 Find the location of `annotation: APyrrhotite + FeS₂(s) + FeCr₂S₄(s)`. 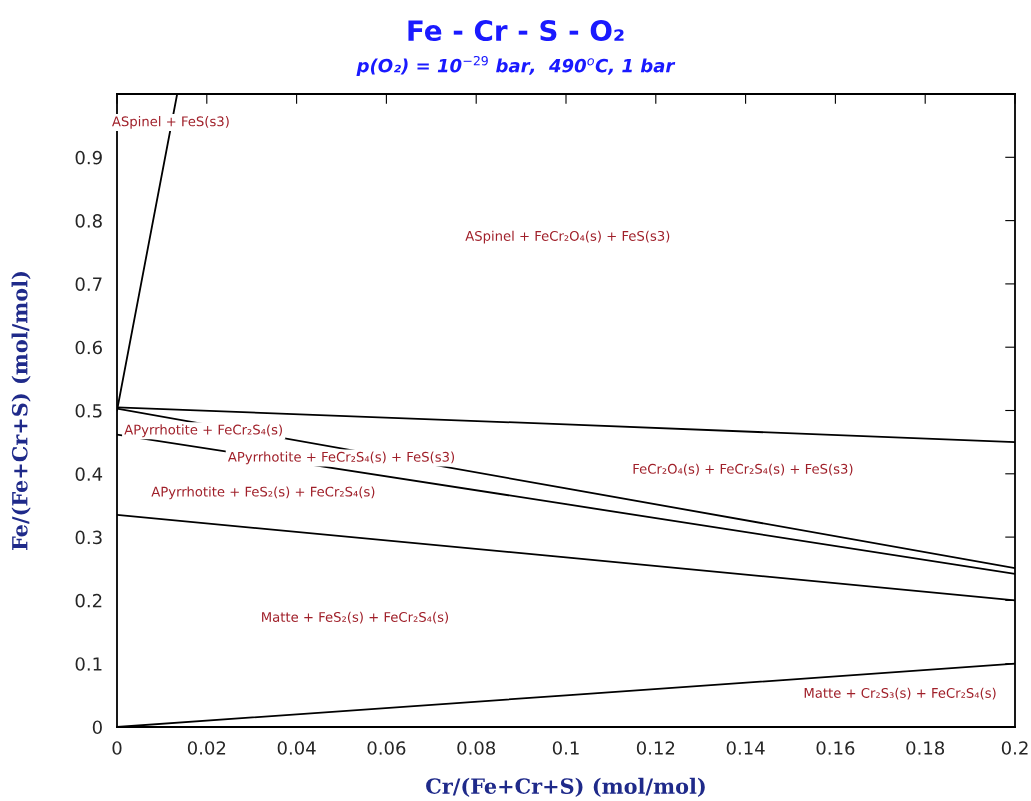

annotation: APyrrhotite + FeS₂(s) + FeCr₂S₄(s) is located at coordinates (263, 493).